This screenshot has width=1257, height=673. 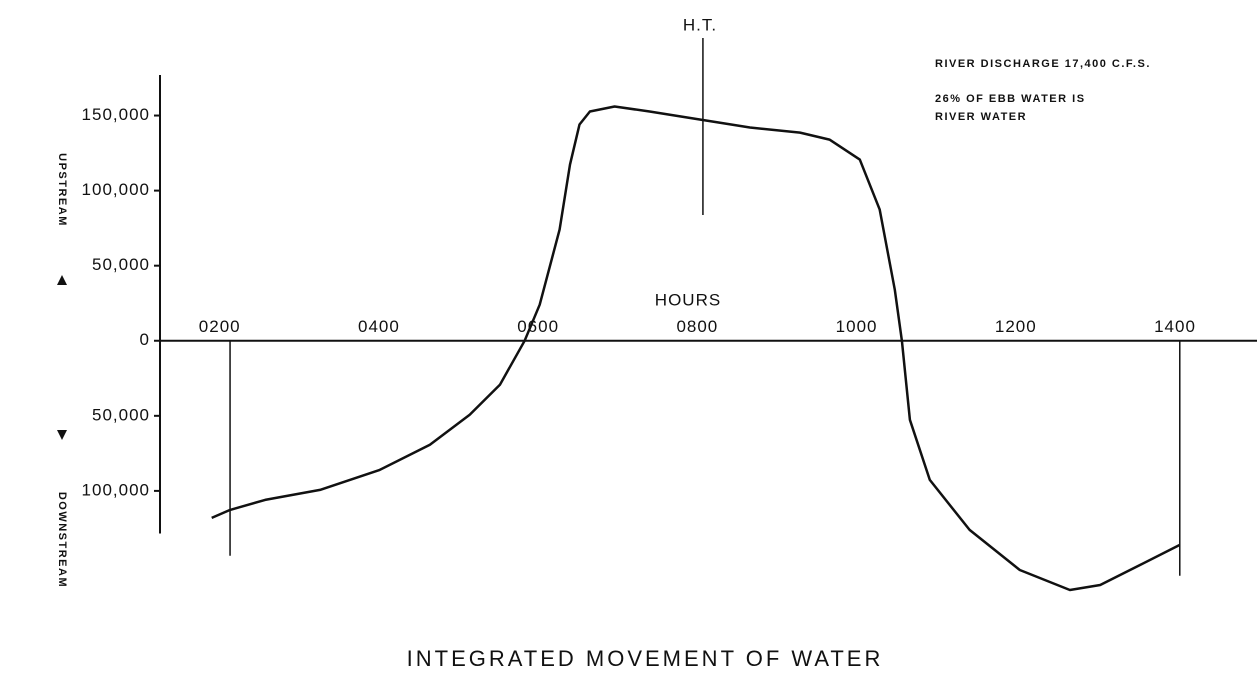 What do you see at coordinates (62, 540) in the screenshot?
I see `y-axis-label-down: DOWNSTREAM` at bounding box center [62, 540].